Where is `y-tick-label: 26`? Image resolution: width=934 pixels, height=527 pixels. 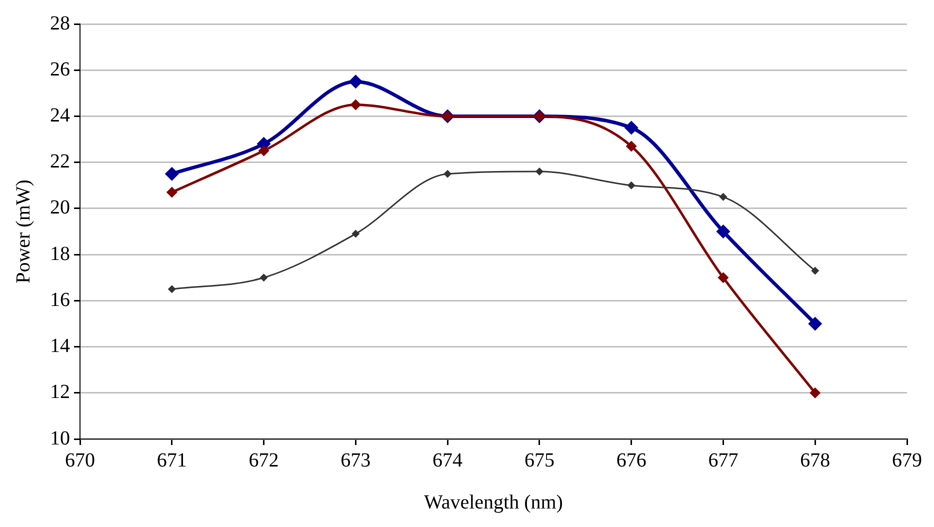 y-tick-label: 26 is located at coordinates (60, 69).